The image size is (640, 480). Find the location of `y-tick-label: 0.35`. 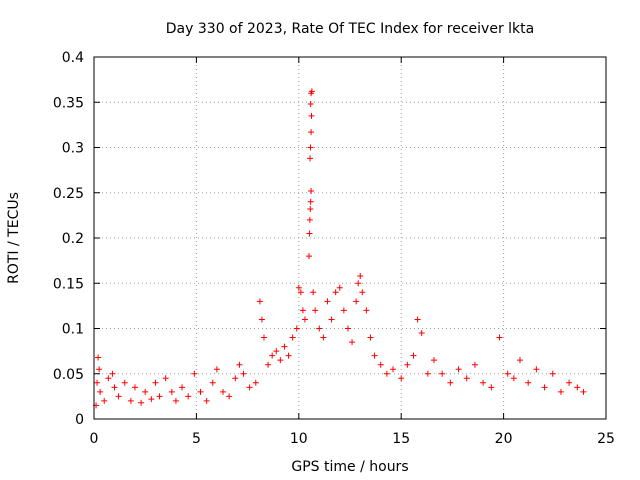

y-tick-label: 0.35 is located at coordinates (68, 103).